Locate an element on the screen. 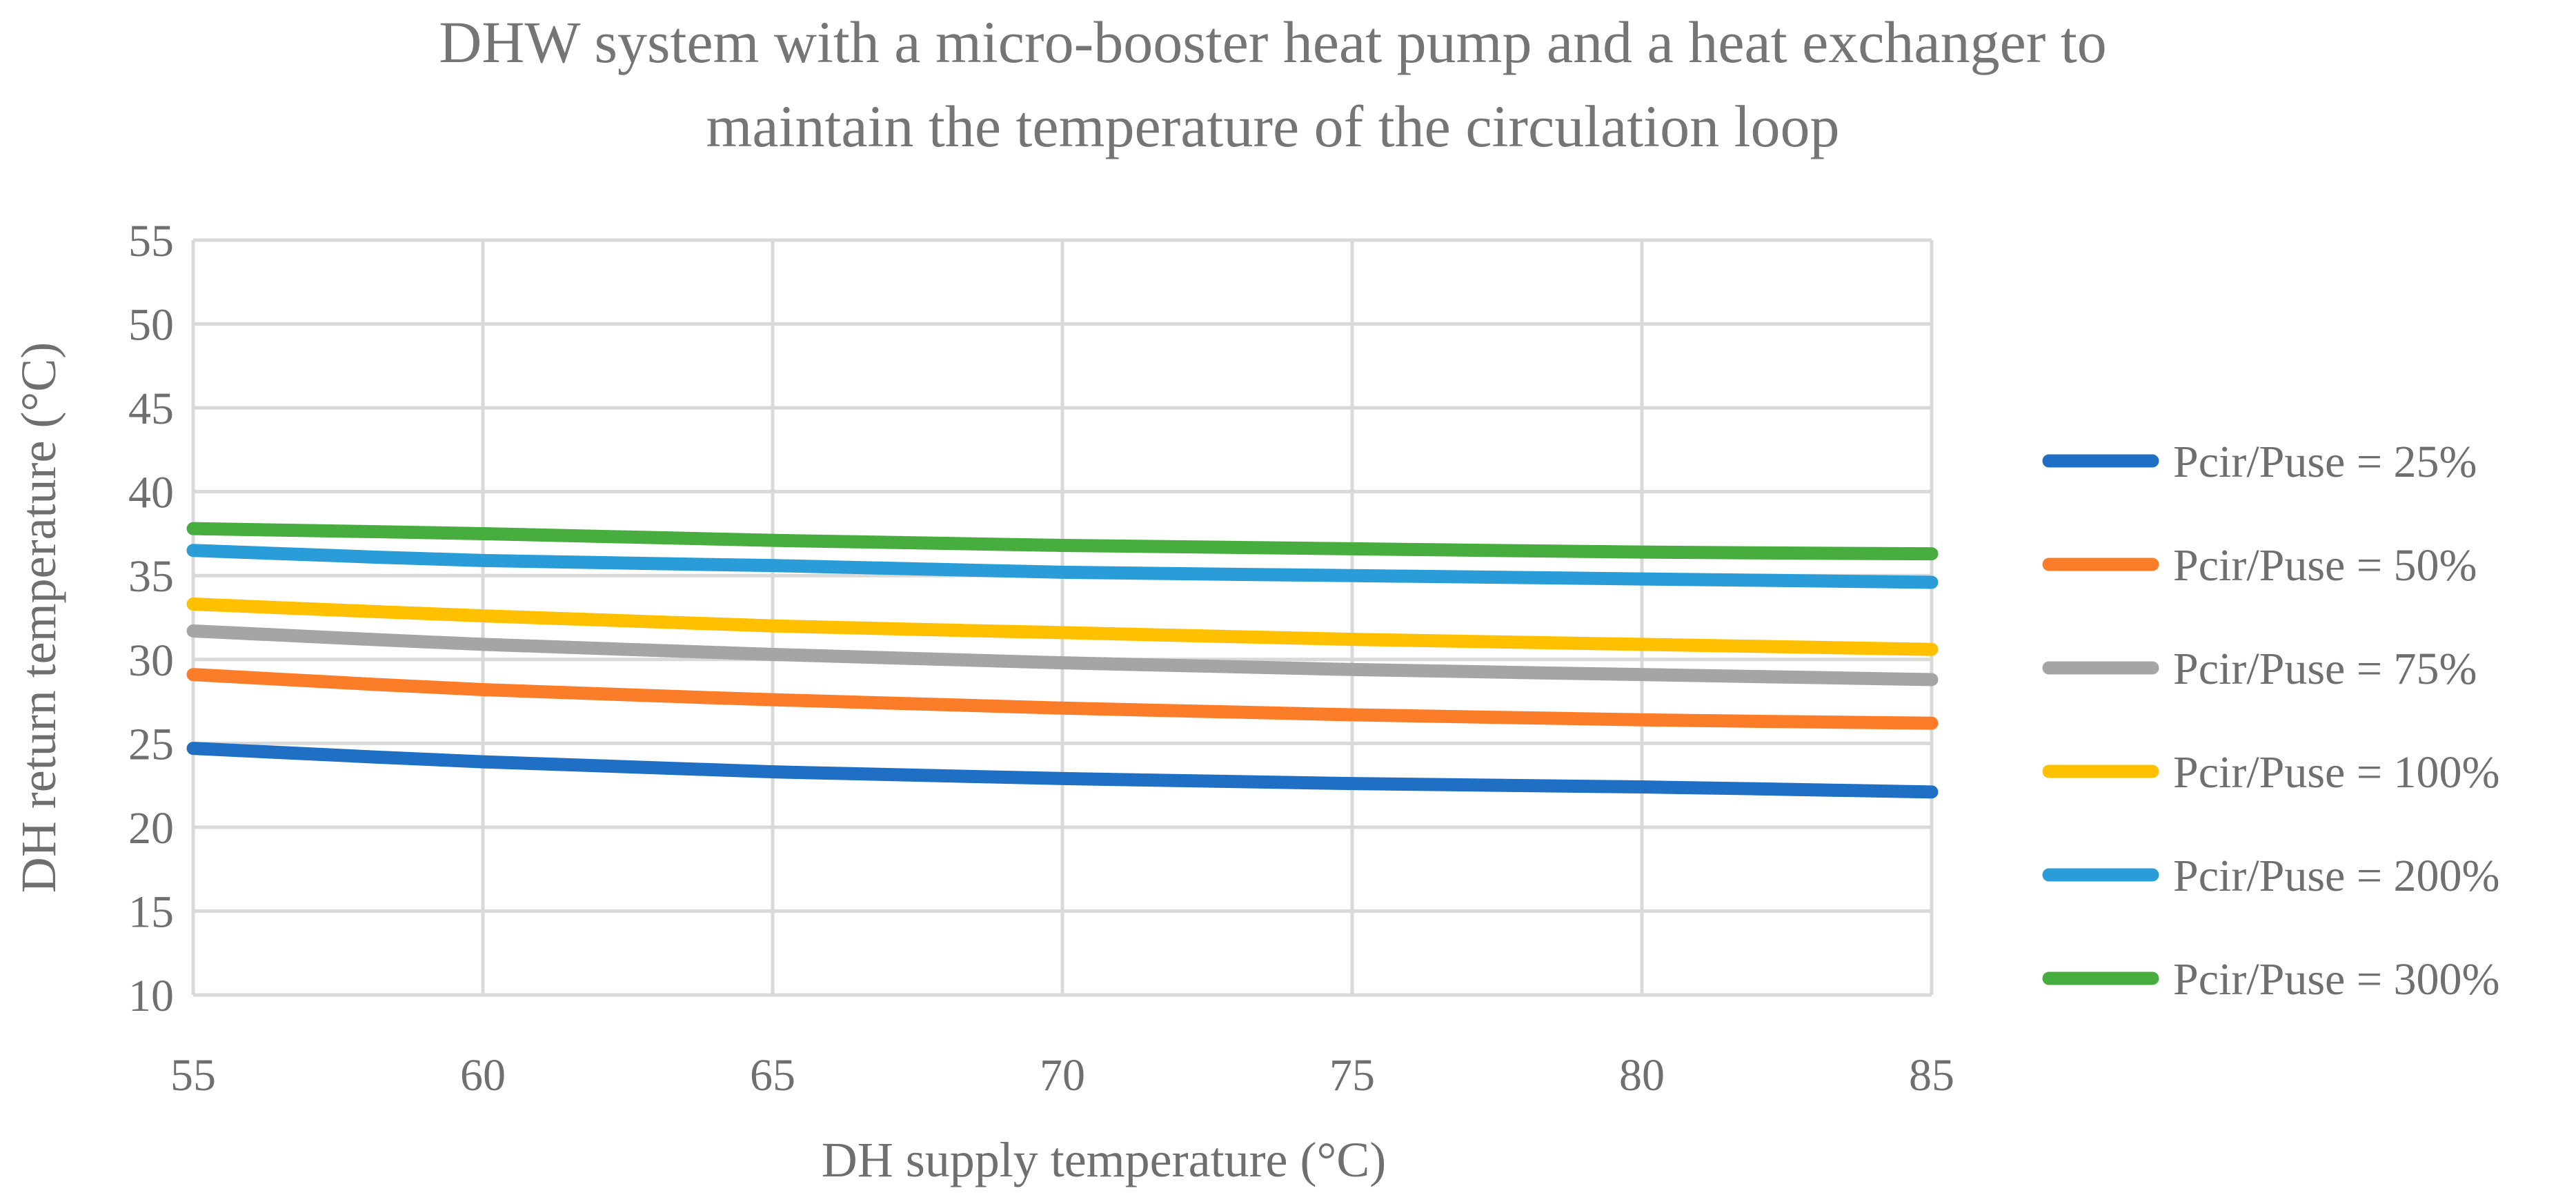  x-tick-label: 60 is located at coordinates (483, 1075).